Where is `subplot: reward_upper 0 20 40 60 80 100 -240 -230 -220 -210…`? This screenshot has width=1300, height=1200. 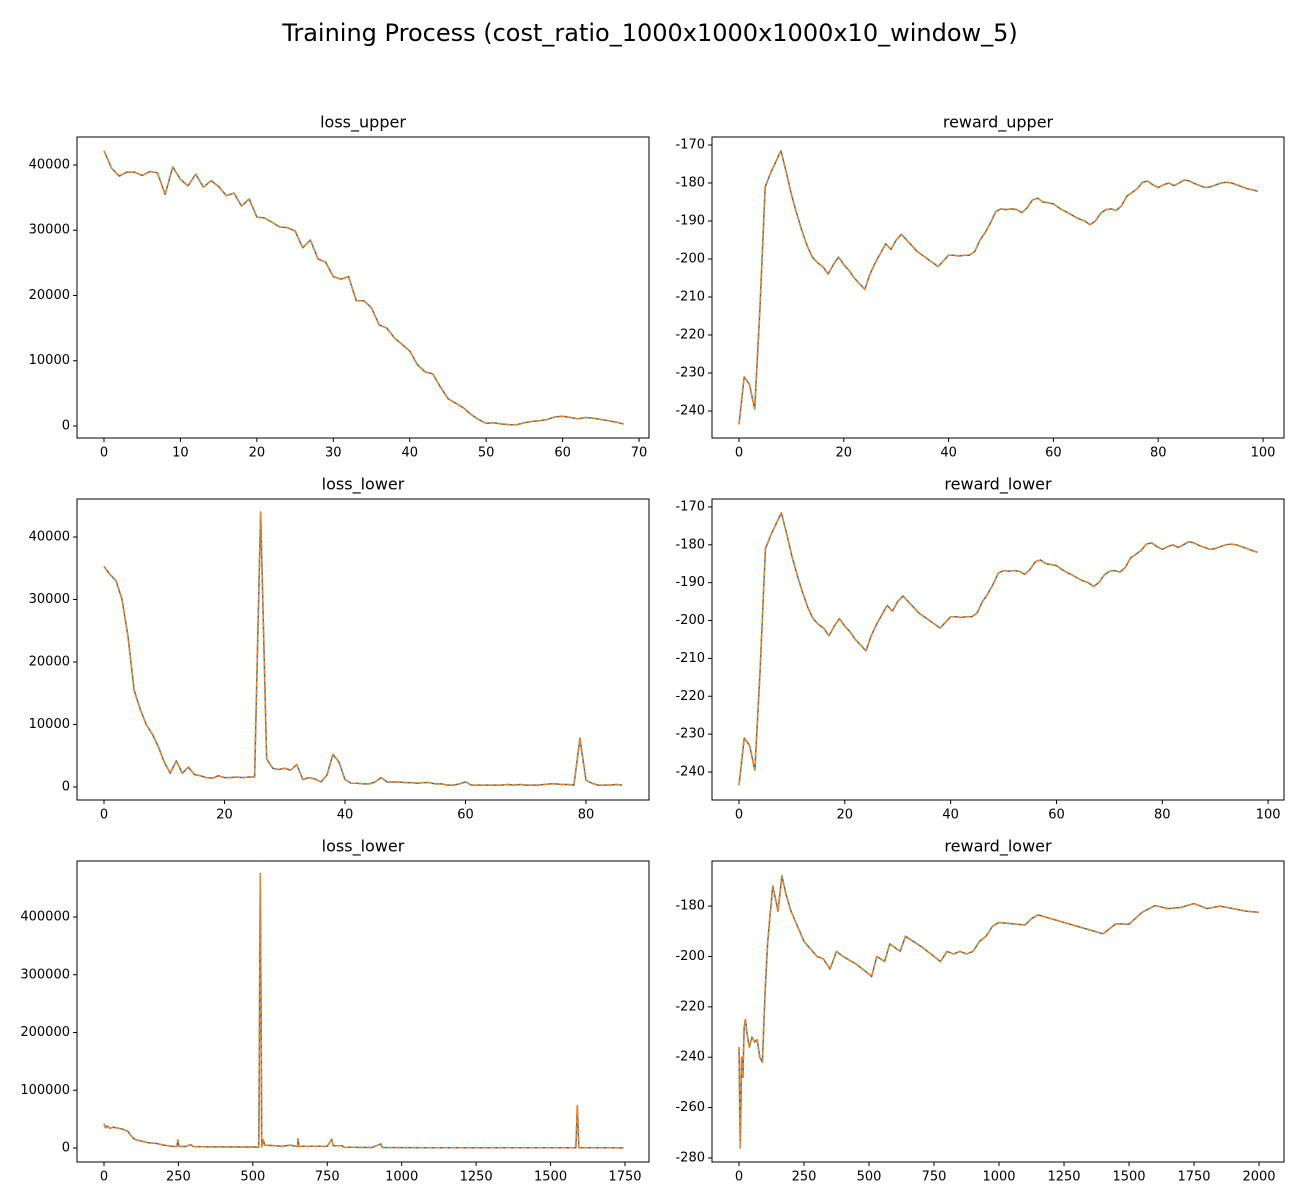 subplot: reward_upper 0 20 40 60 80 100 -240 -230 -220 -210… is located at coordinates (980, 287).